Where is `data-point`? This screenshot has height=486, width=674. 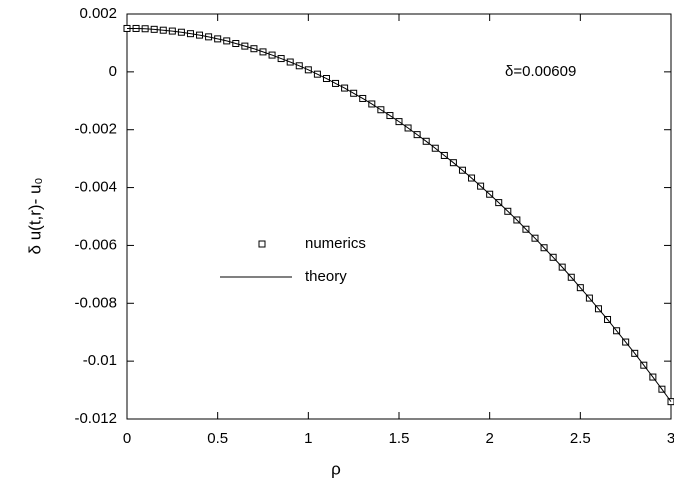 data-point is located at coordinates (670, 402).